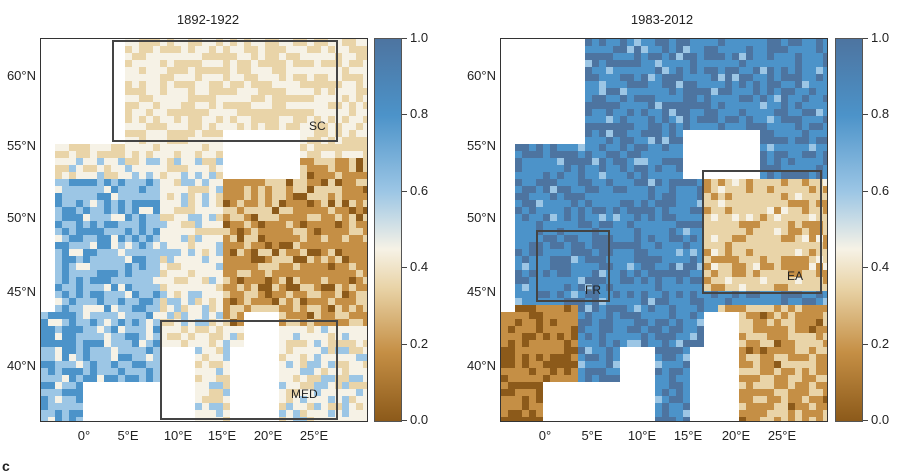  What do you see at coordinates (21, 365) in the screenshot?
I see `lat-label-left-4: 40°N` at bounding box center [21, 365].